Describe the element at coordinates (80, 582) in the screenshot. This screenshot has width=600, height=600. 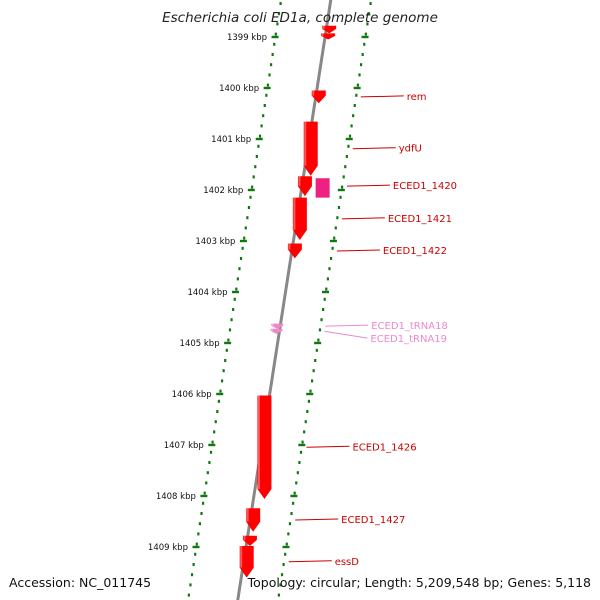
I see `accession-text: Accession: NC_011745` at that location.